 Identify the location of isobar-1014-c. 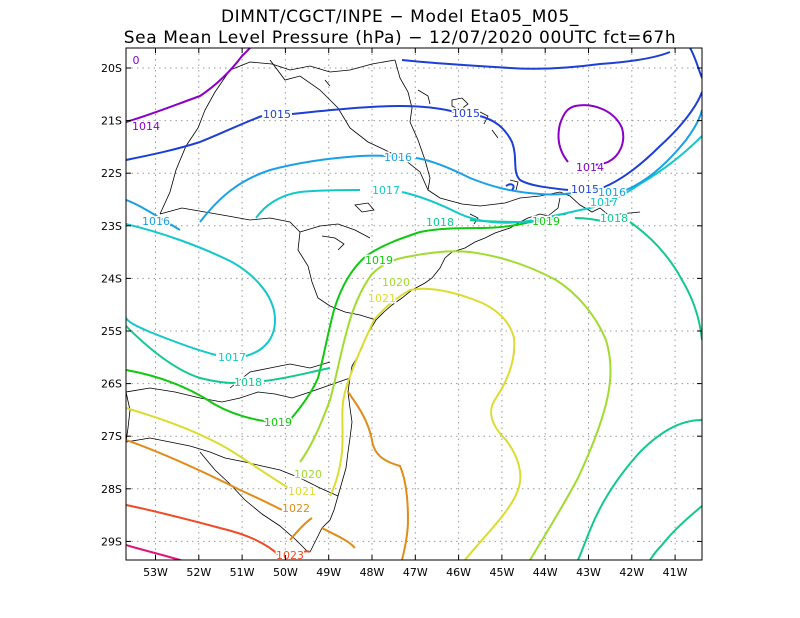
(135, 61).